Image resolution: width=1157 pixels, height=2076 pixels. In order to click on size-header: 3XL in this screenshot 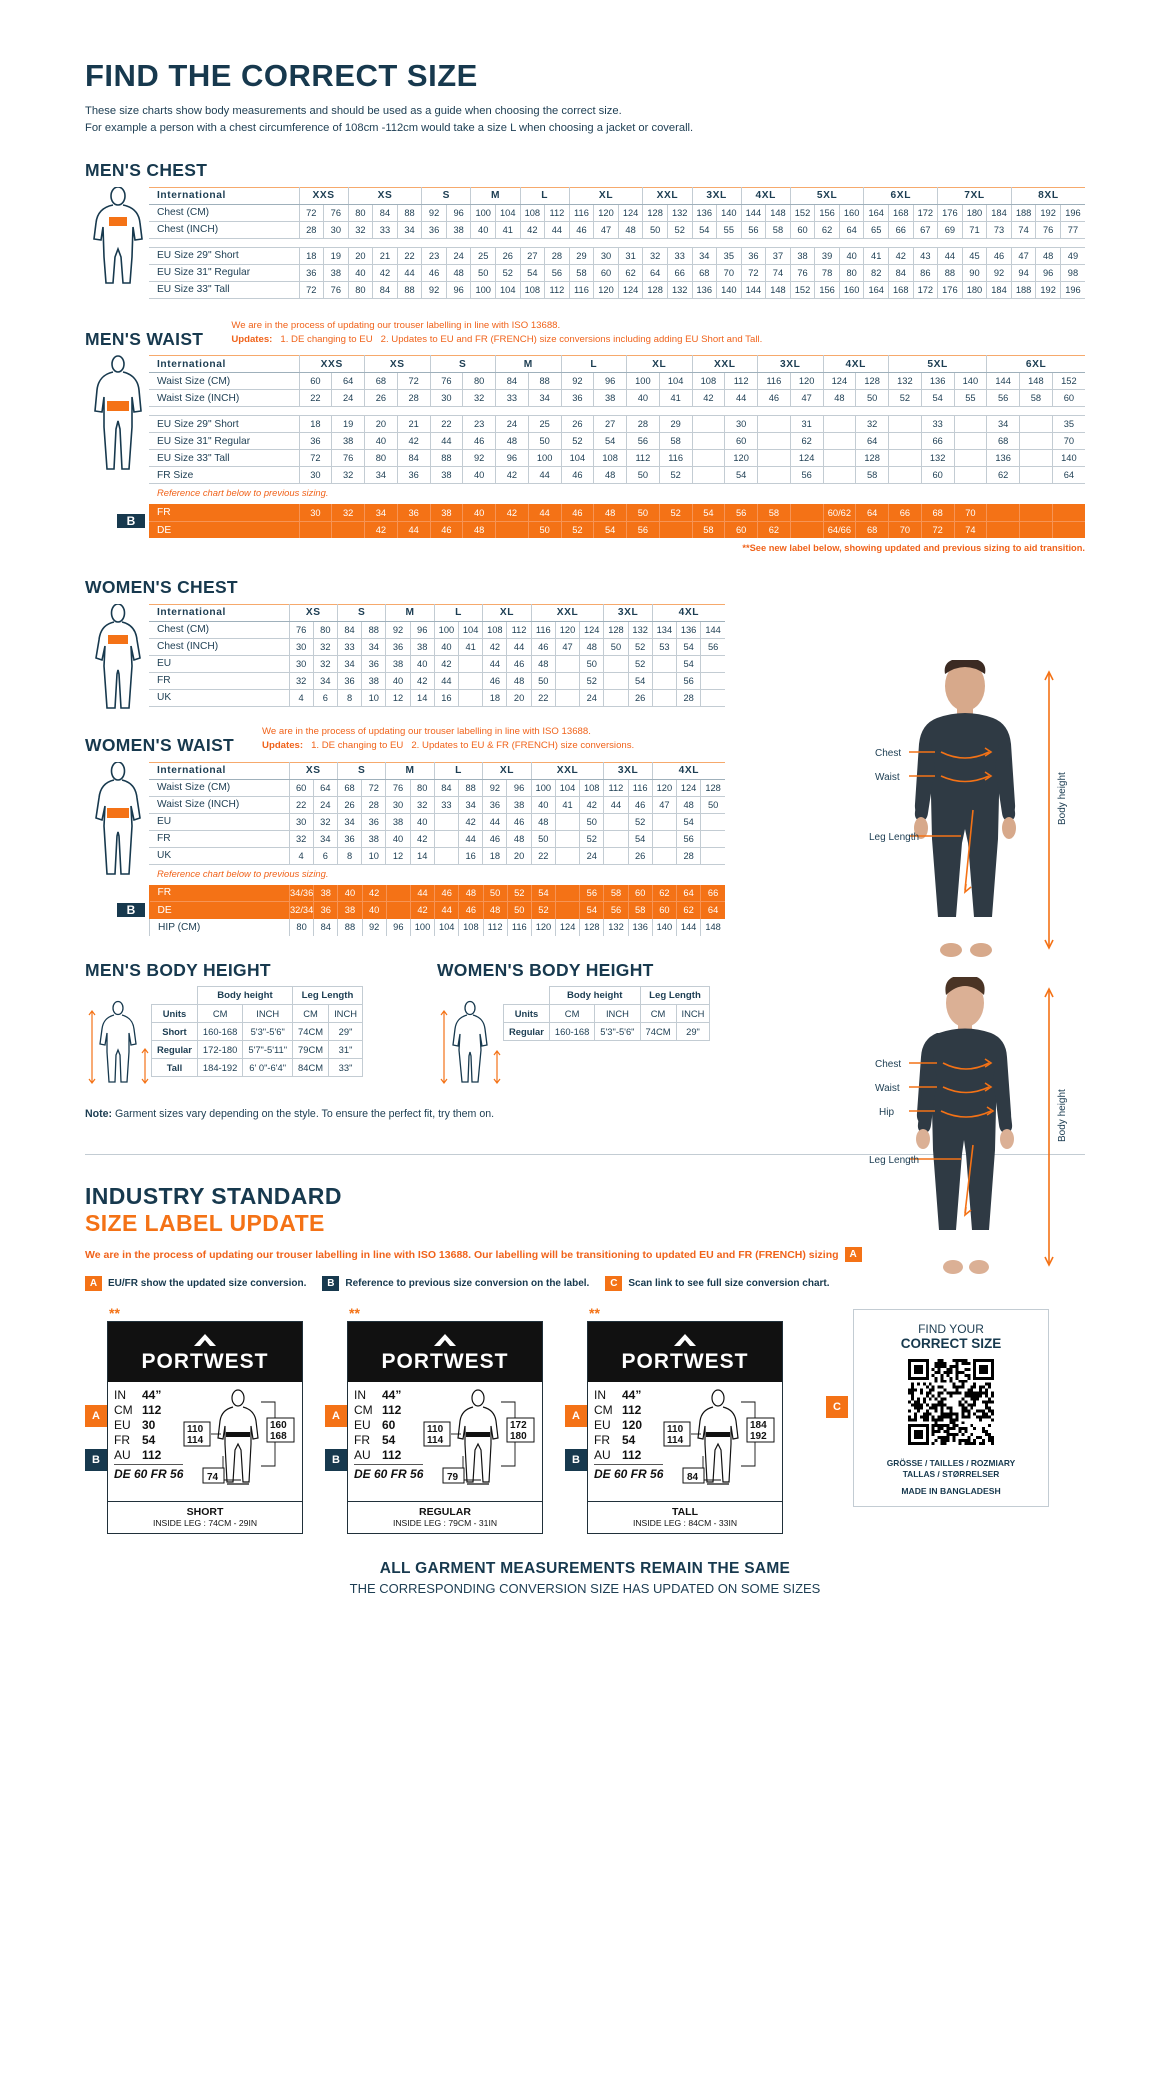, I will do `click(716, 196)`.